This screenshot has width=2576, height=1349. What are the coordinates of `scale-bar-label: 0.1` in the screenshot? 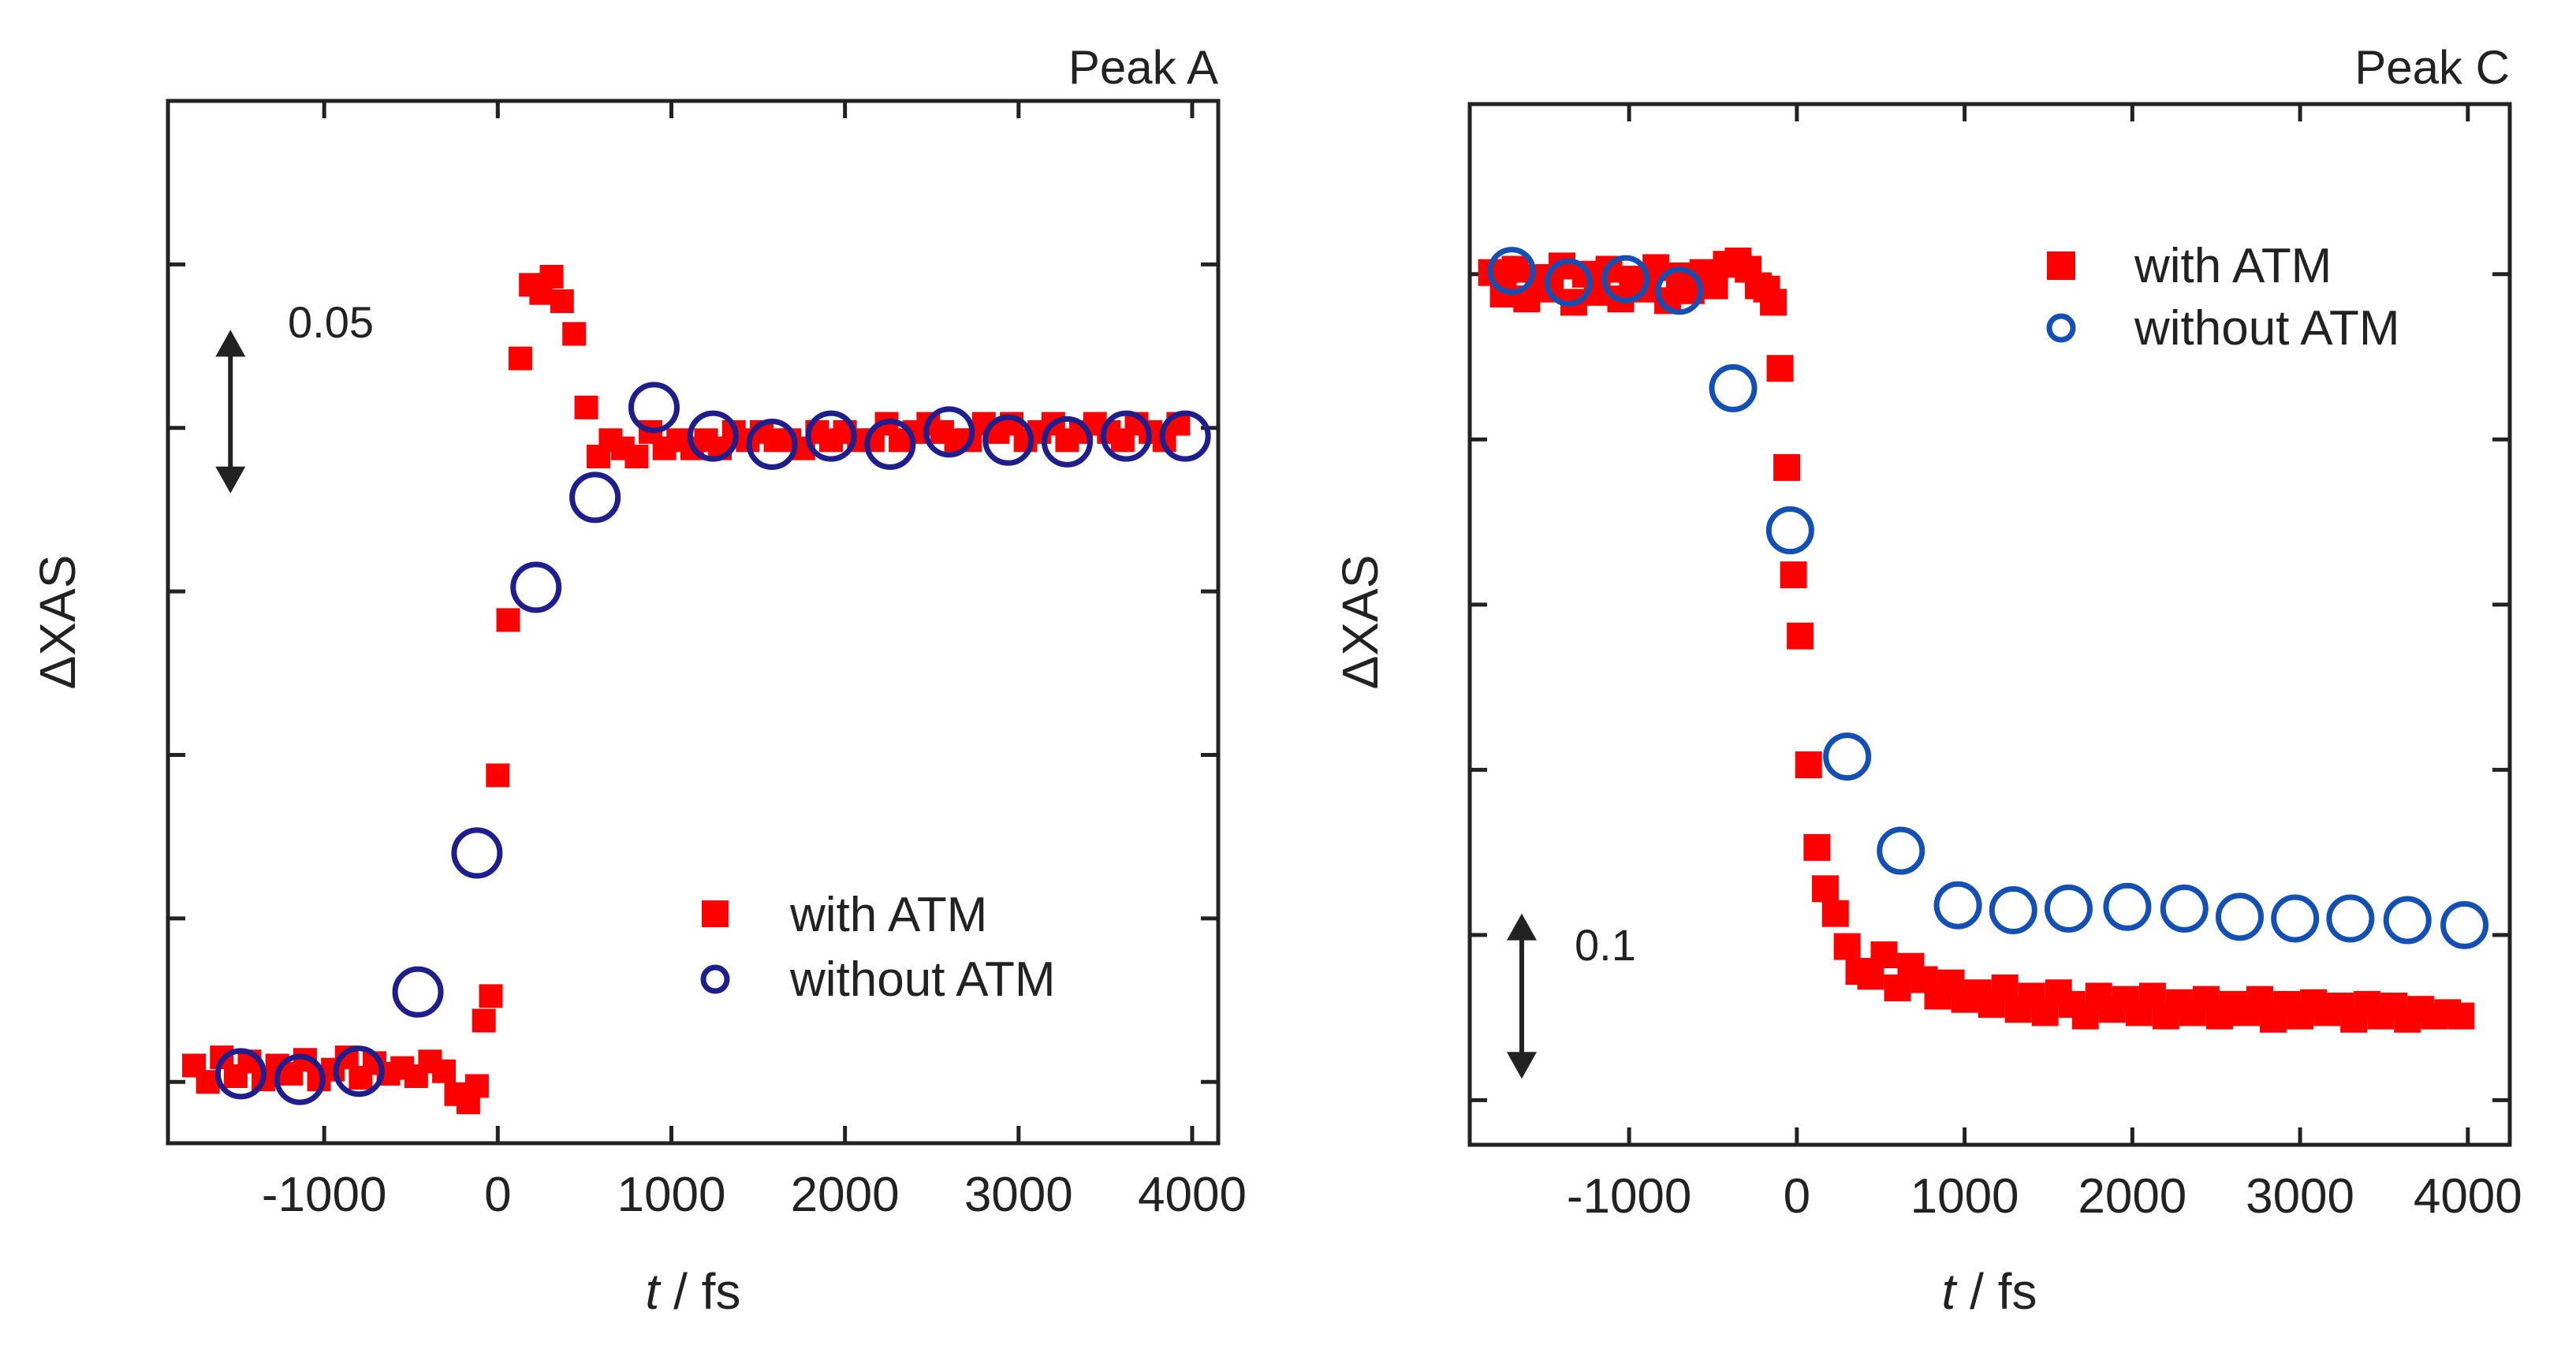 It's located at (1605, 945).